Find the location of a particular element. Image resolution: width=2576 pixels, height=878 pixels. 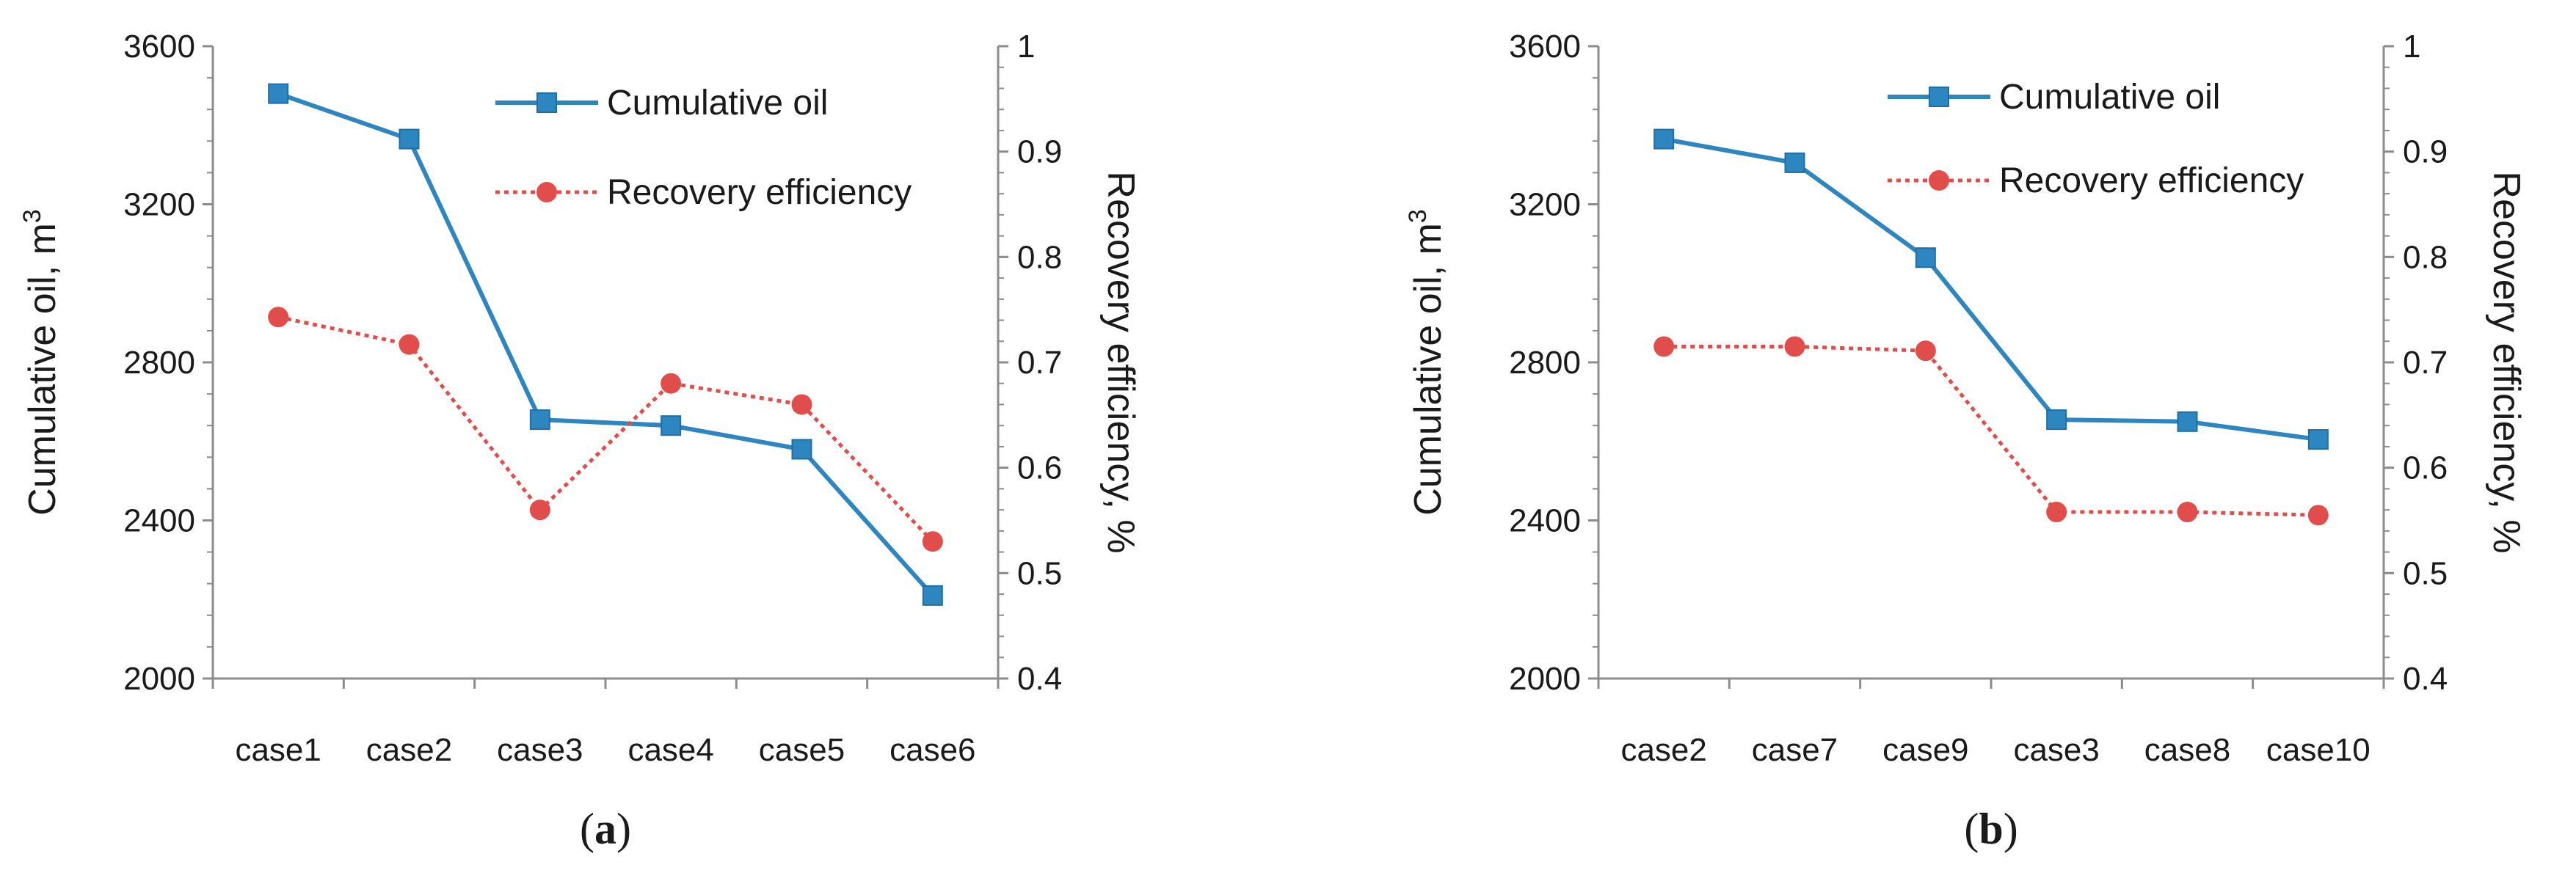

x-tick-label: case6 is located at coordinates (932, 750).